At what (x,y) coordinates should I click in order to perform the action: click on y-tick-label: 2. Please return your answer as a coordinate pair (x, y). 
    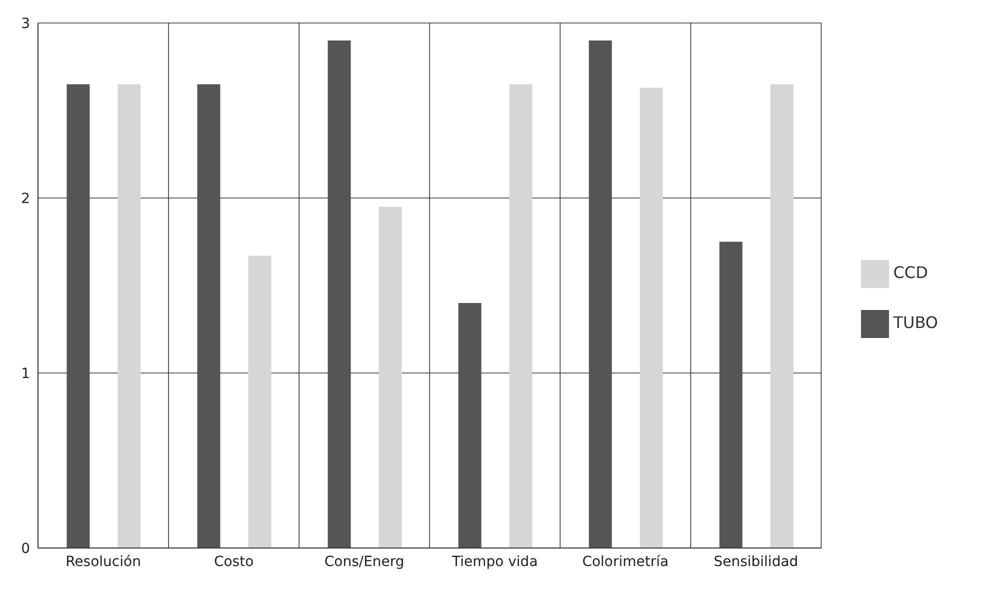
    Looking at the image, I should click on (25, 198).